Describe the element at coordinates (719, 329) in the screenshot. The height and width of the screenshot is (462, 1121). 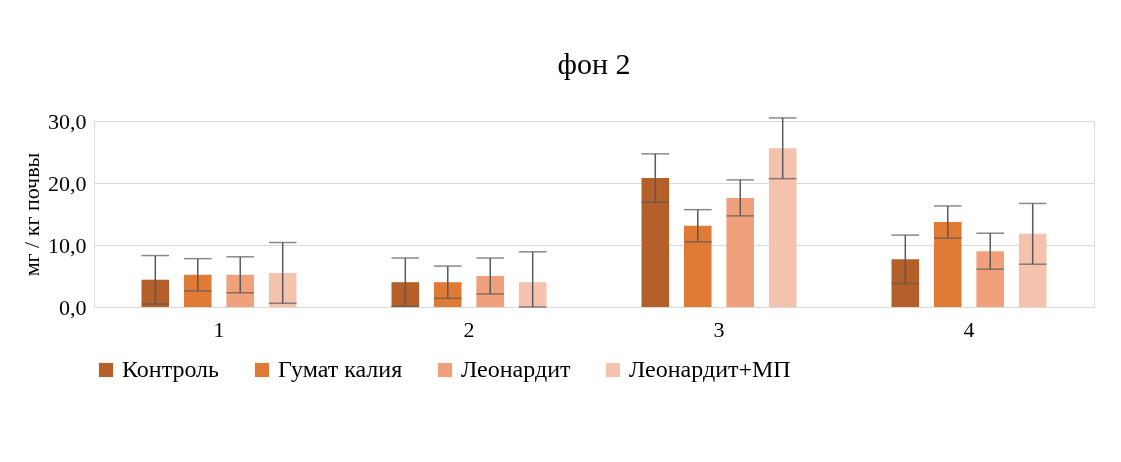
I see `x-tick-label: 3` at that location.